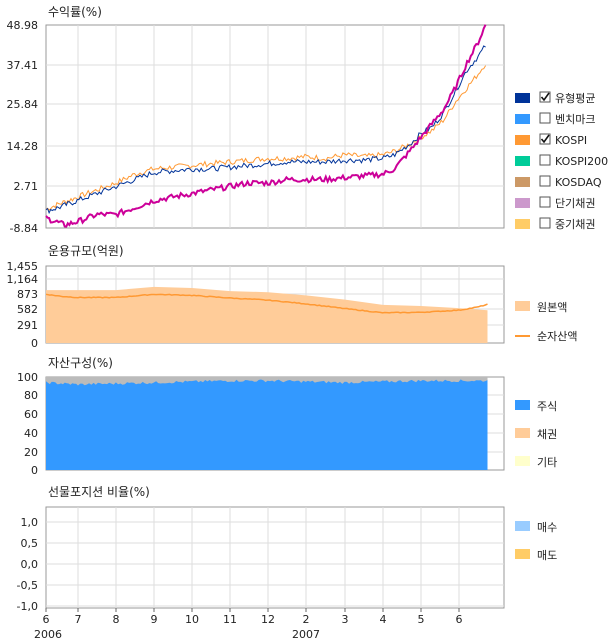 This screenshot has width=616, height=644. What do you see at coordinates (99, 492) in the screenshot?
I see `panel4-title: 선물포지션 비율(%)` at bounding box center [99, 492].